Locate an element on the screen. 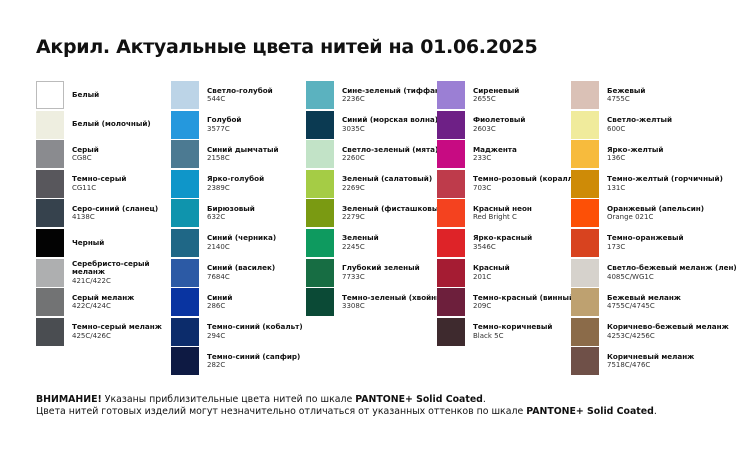 This screenshot has height=457, width=750. color-label: Серый меланж 422C/424C is located at coordinates (103, 302).